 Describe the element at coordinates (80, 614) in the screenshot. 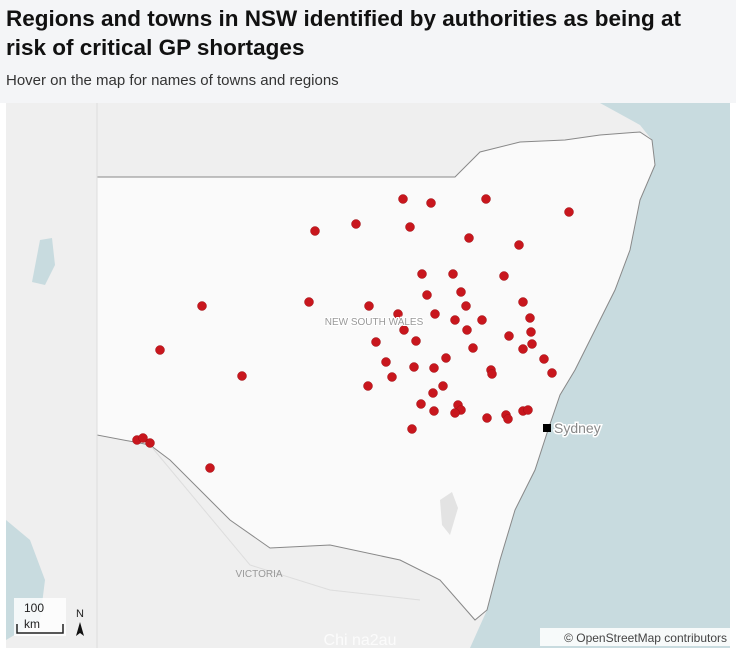

I see `north-label: N` at that location.